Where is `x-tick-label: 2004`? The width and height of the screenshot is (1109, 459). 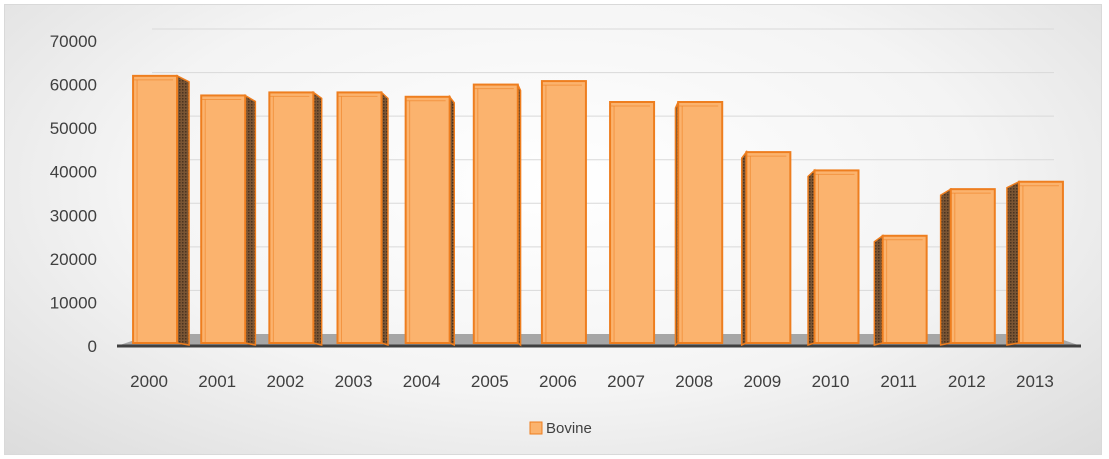
x-tick-label: 2004 is located at coordinates (422, 381).